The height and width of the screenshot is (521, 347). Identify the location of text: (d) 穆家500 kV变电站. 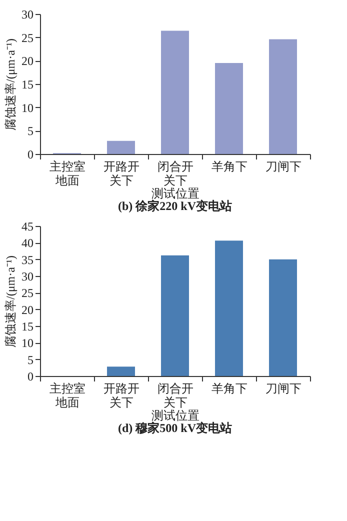
(175, 428).